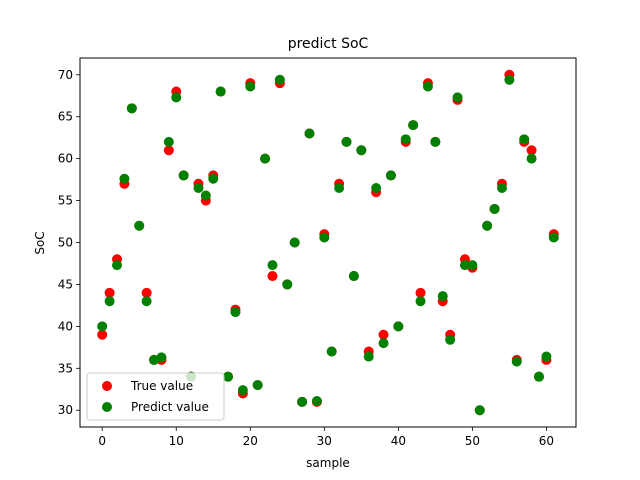  Describe the element at coordinates (65, 284) in the screenshot. I see `y-tick-label: 45` at that location.